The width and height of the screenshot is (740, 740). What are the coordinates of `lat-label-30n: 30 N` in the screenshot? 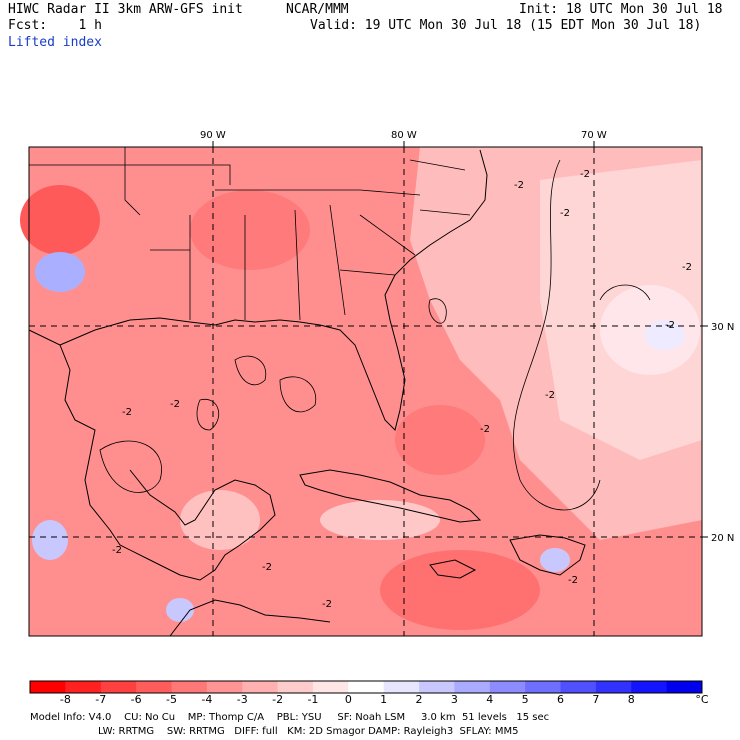 It's located at (722, 327).